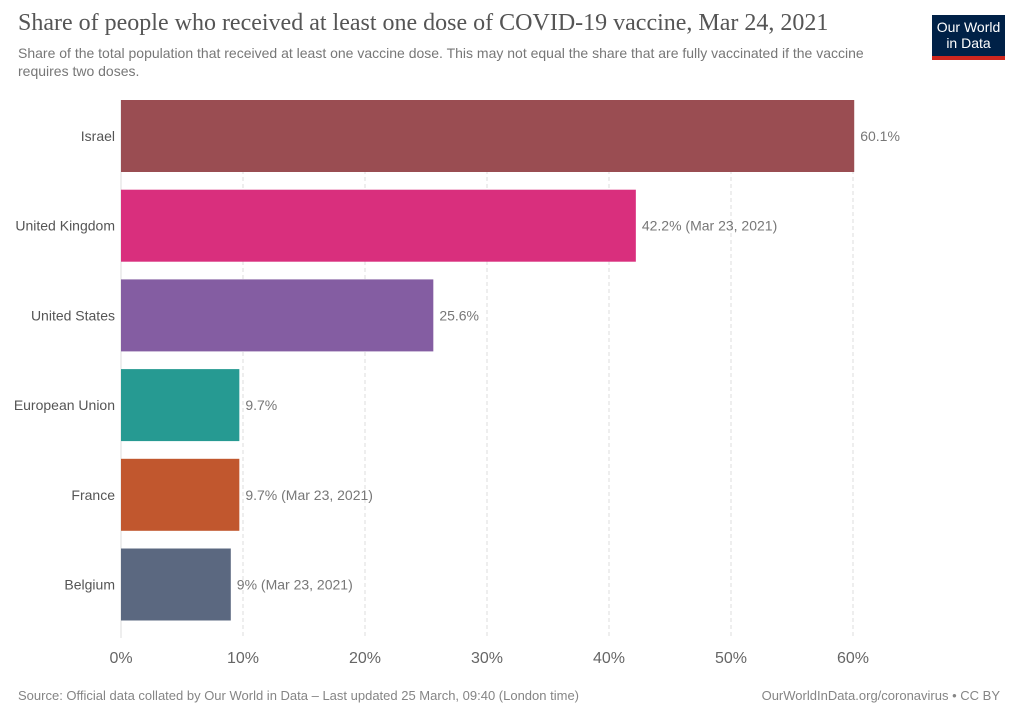 The width and height of the screenshot is (1024, 723). What do you see at coordinates (609, 658) in the screenshot?
I see `x-tick-label: 40%` at bounding box center [609, 658].